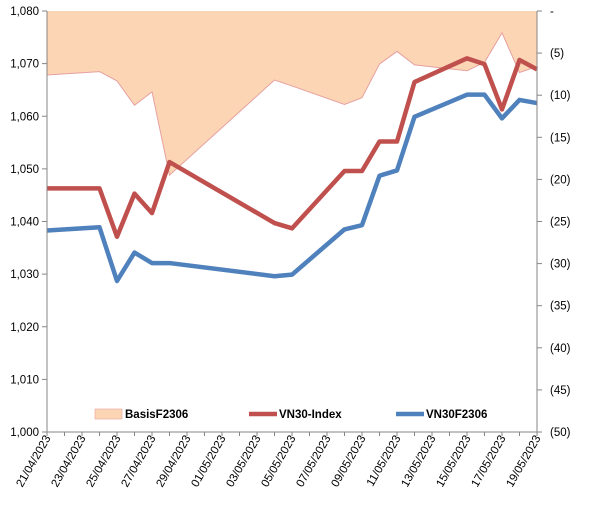 This screenshot has width=597, height=505. What do you see at coordinates (24, 65) in the screenshot?
I see `left-axis-tick-label: 1,070` at bounding box center [24, 65].